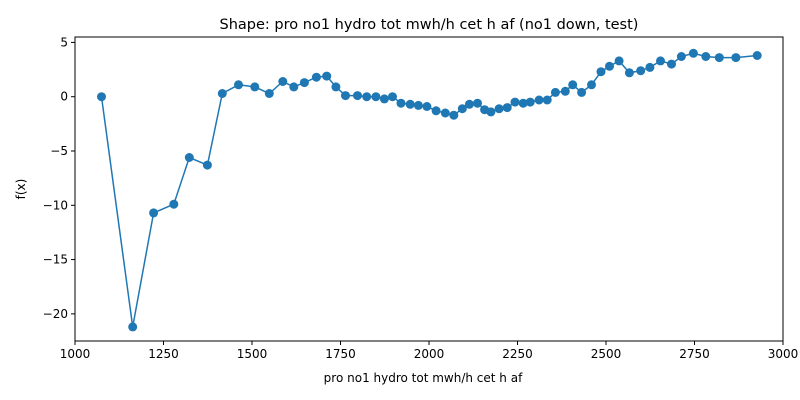 This screenshot has height=400, width=800. Describe the element at coordinates (55, 314) in the screenshot. I see `y-tick-label: −20` at that location.